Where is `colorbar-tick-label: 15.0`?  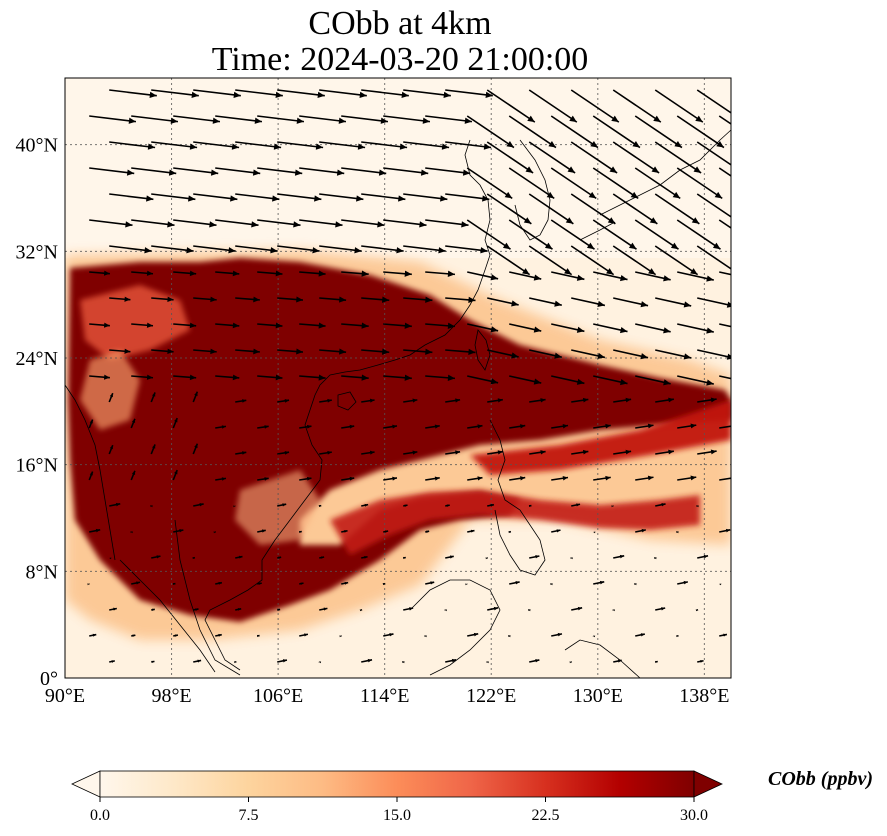
colorbar-tick-label: 15.0 is located at coordinates (397, 815).